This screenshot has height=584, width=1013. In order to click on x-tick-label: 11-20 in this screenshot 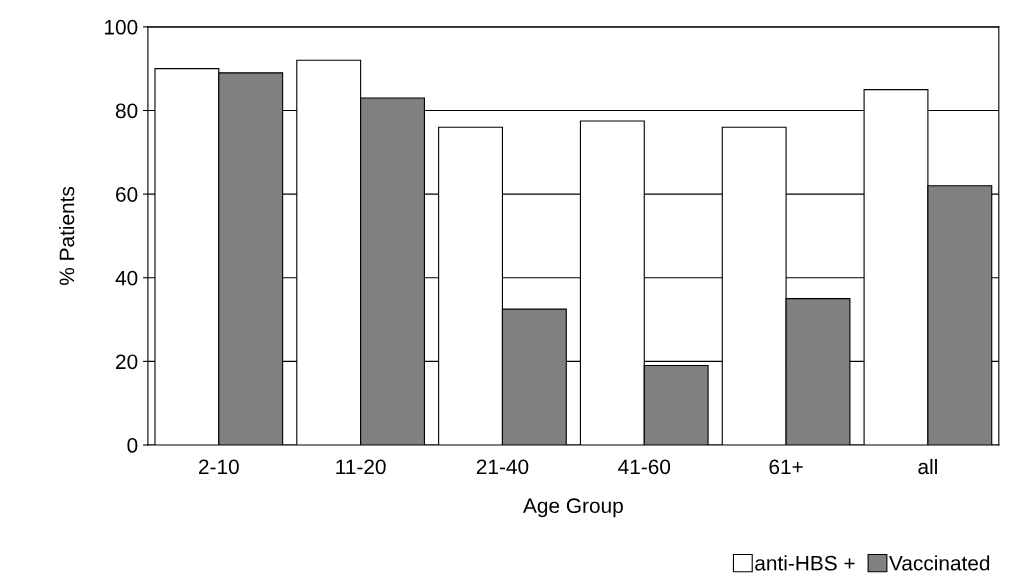, I will do `click(361, 467)`.